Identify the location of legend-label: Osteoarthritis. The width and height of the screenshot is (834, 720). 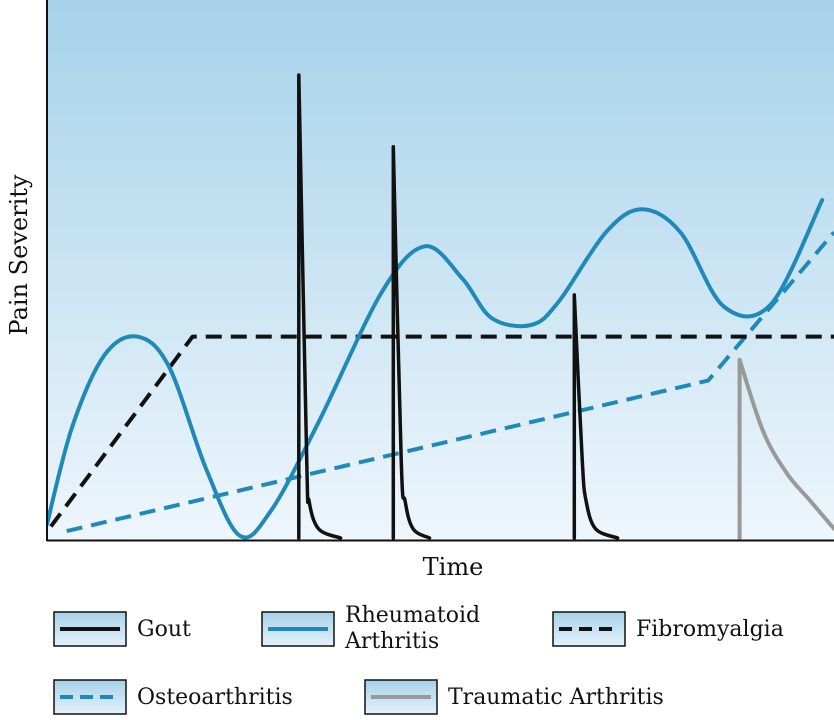
(215, 697).